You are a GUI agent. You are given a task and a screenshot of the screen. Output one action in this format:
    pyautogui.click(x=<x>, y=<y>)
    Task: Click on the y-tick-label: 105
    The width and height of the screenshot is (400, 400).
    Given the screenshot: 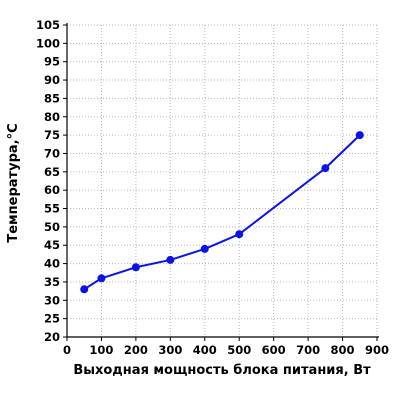 What is the action you would take?
    pyautogui.click(x=48, y=25)
    